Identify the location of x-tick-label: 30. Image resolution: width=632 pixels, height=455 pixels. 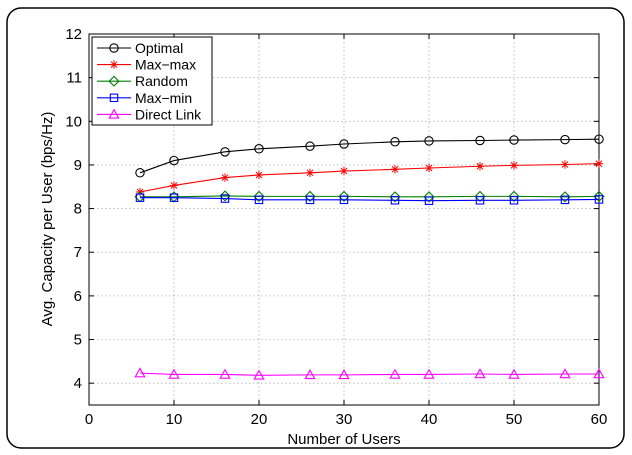
(344, 419).